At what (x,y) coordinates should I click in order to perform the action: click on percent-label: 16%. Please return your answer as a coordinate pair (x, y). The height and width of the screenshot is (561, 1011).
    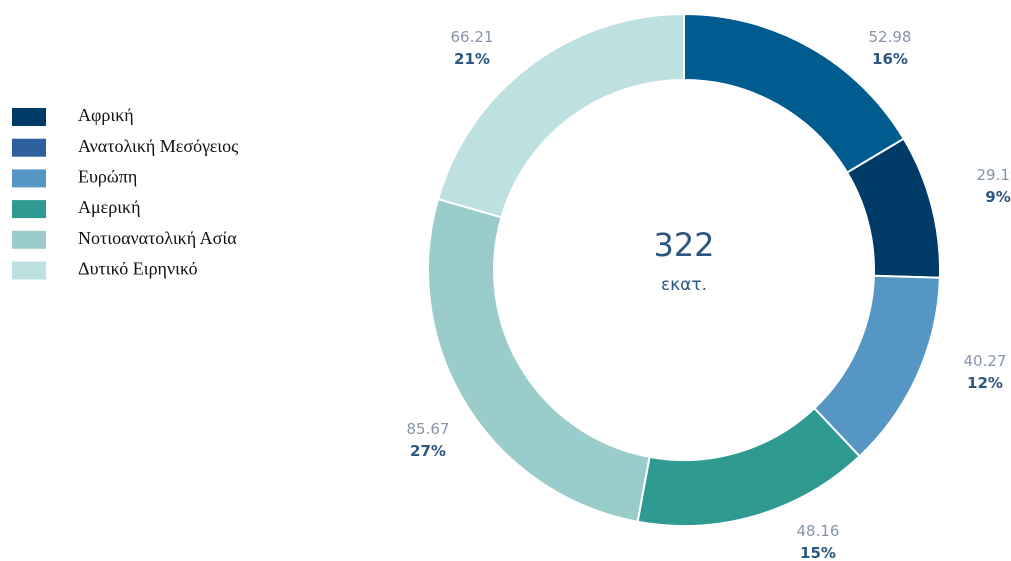
    Looking at the image, I should click on (890, 59).